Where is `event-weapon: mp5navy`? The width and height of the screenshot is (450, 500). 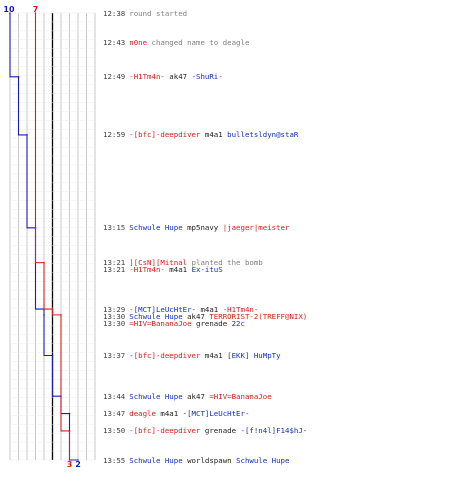
event-weapon: mp5navy is located at coordinates (202, 228).